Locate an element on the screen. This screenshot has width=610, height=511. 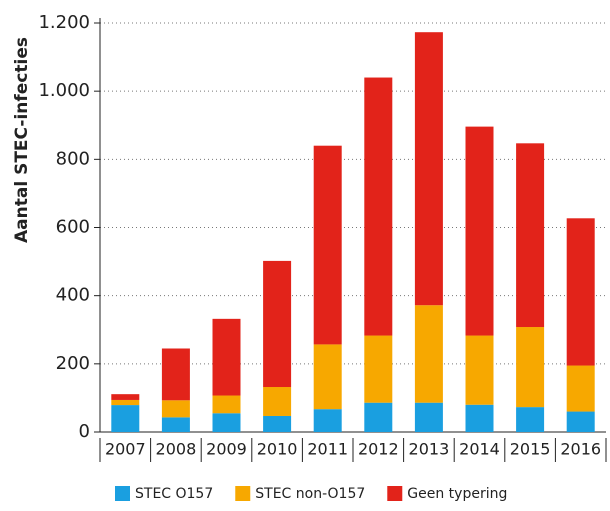
x-tick-label: 2016 is located at coordinates (580, 449).